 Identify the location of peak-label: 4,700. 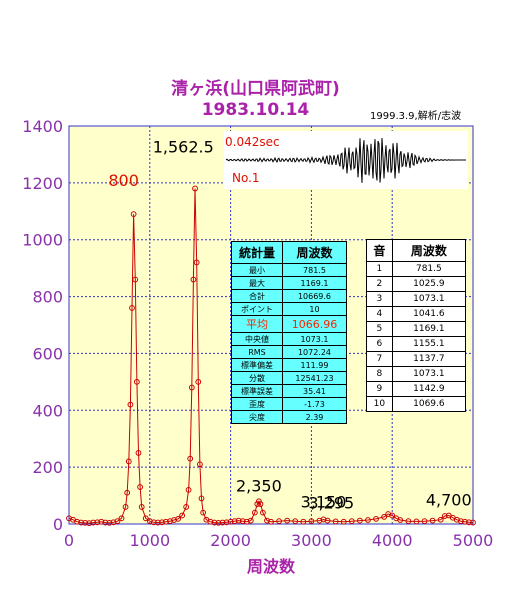
(449, 500).